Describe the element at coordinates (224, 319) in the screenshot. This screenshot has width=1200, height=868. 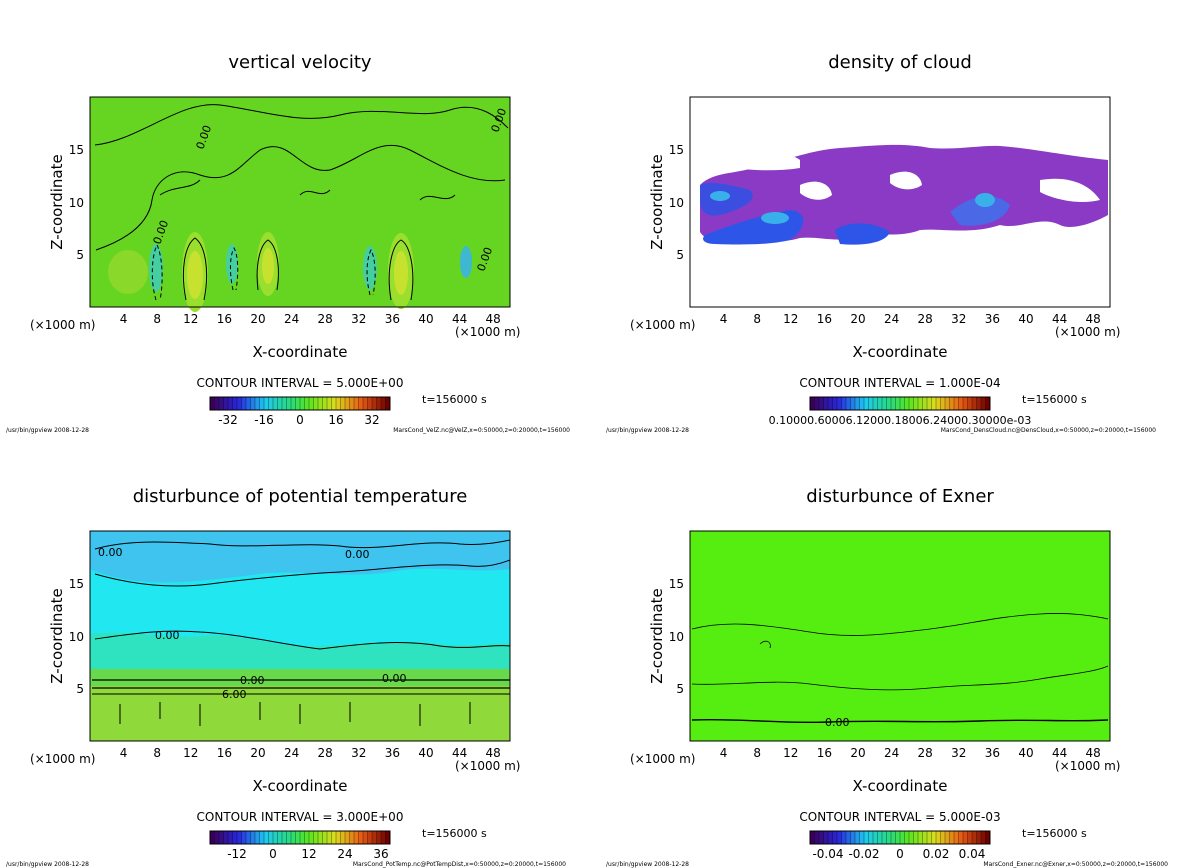
I see `x-tick-label: 16` at that location.